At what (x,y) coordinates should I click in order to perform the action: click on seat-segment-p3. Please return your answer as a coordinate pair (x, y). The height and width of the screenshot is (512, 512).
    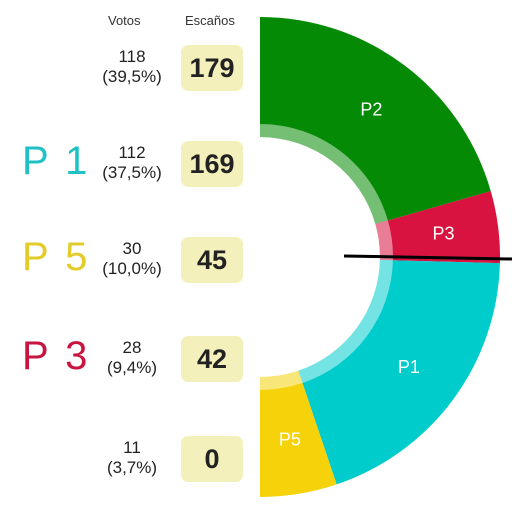
    Looking at the image, I should click on (438, 227).